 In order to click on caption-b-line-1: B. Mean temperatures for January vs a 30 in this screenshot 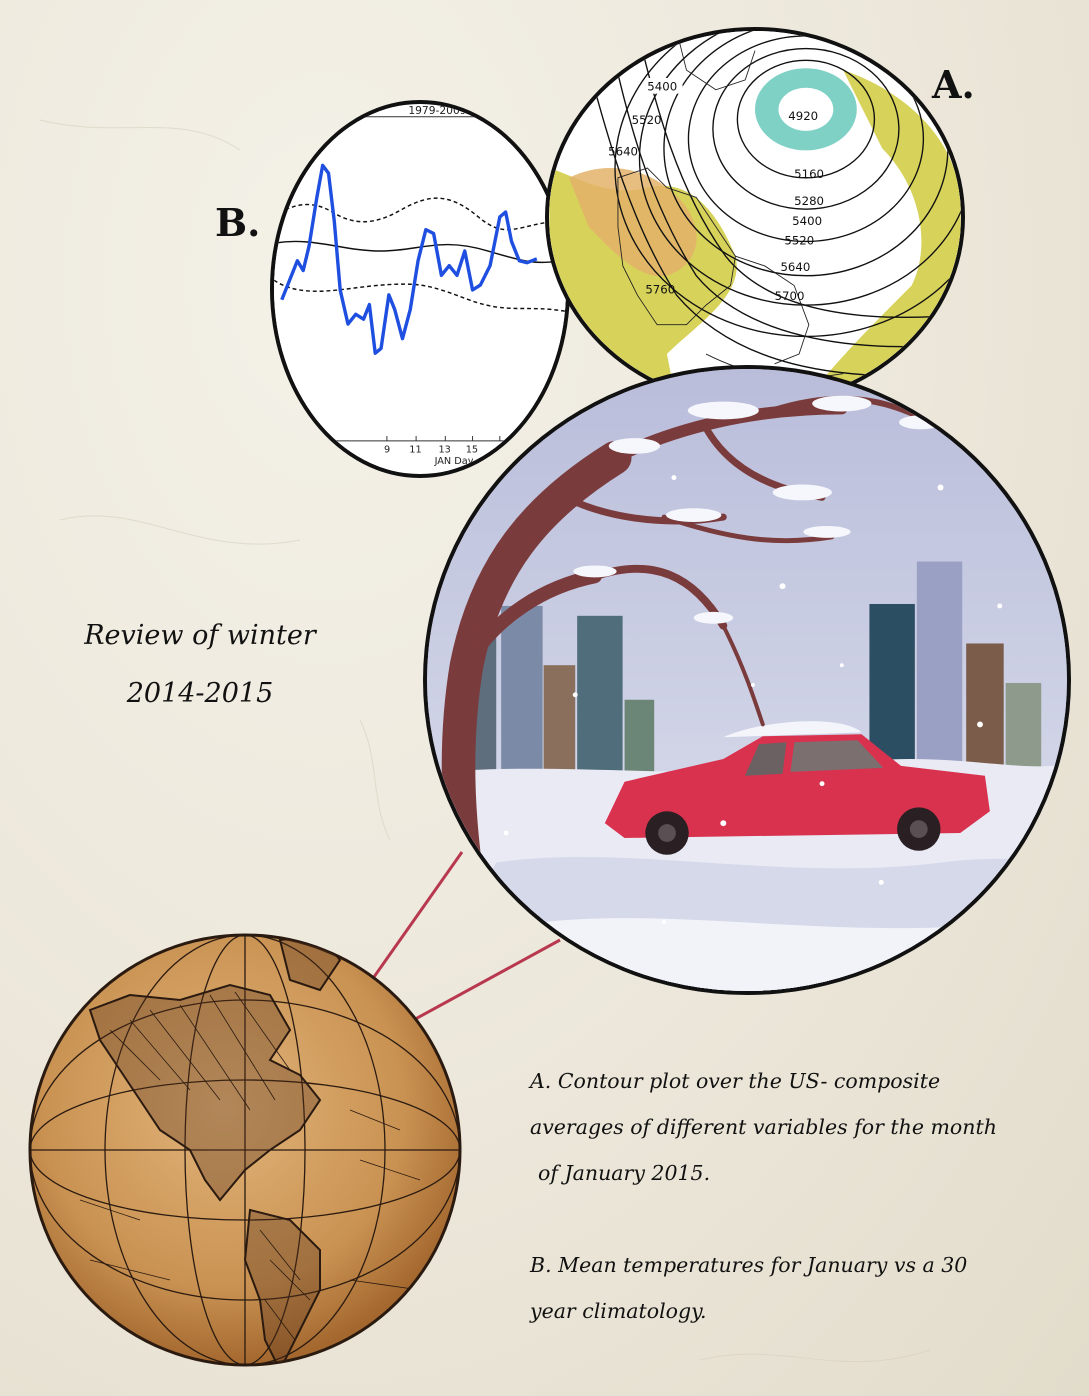, I will do `click(749, 1265)`.